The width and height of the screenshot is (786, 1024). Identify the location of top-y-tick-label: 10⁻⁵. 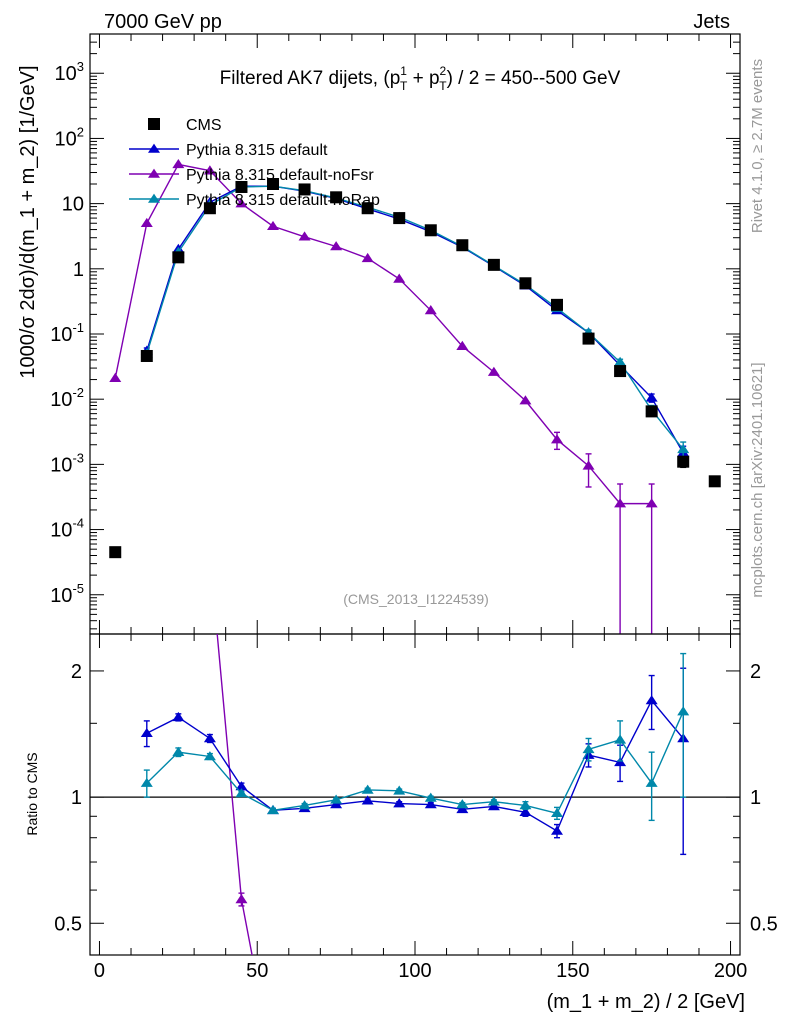
(67, 594).